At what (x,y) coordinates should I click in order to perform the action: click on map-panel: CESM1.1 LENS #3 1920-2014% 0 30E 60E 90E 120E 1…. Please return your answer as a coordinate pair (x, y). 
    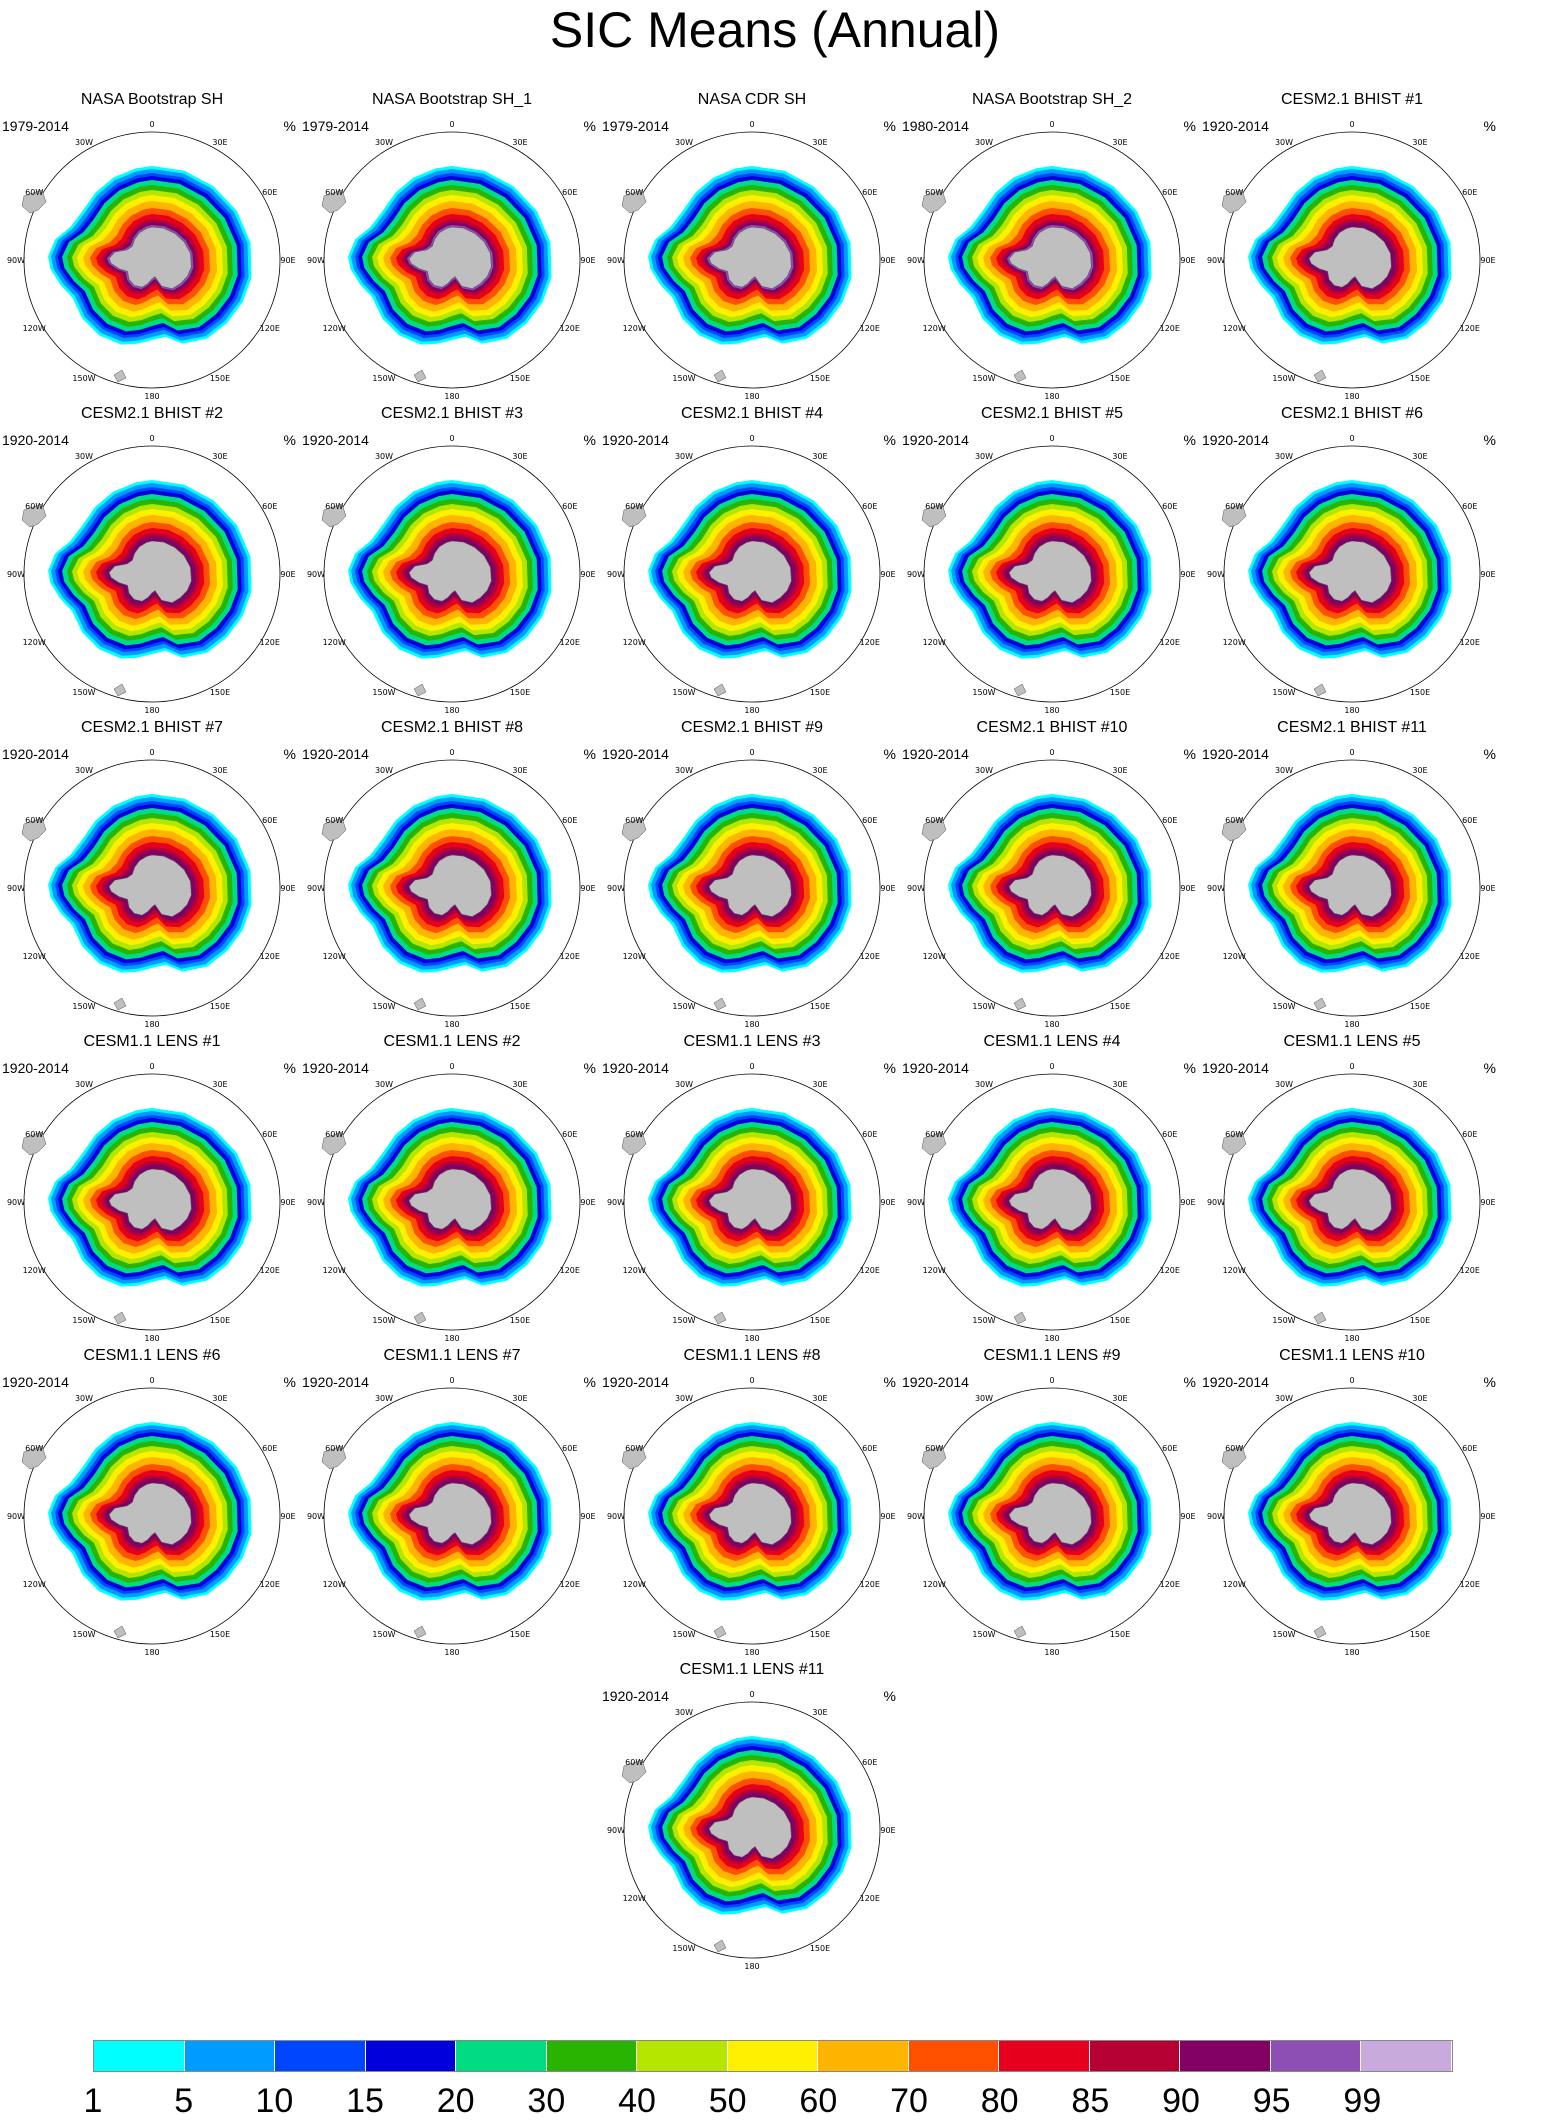
    Looking at the image, I should click on (752, 1192).